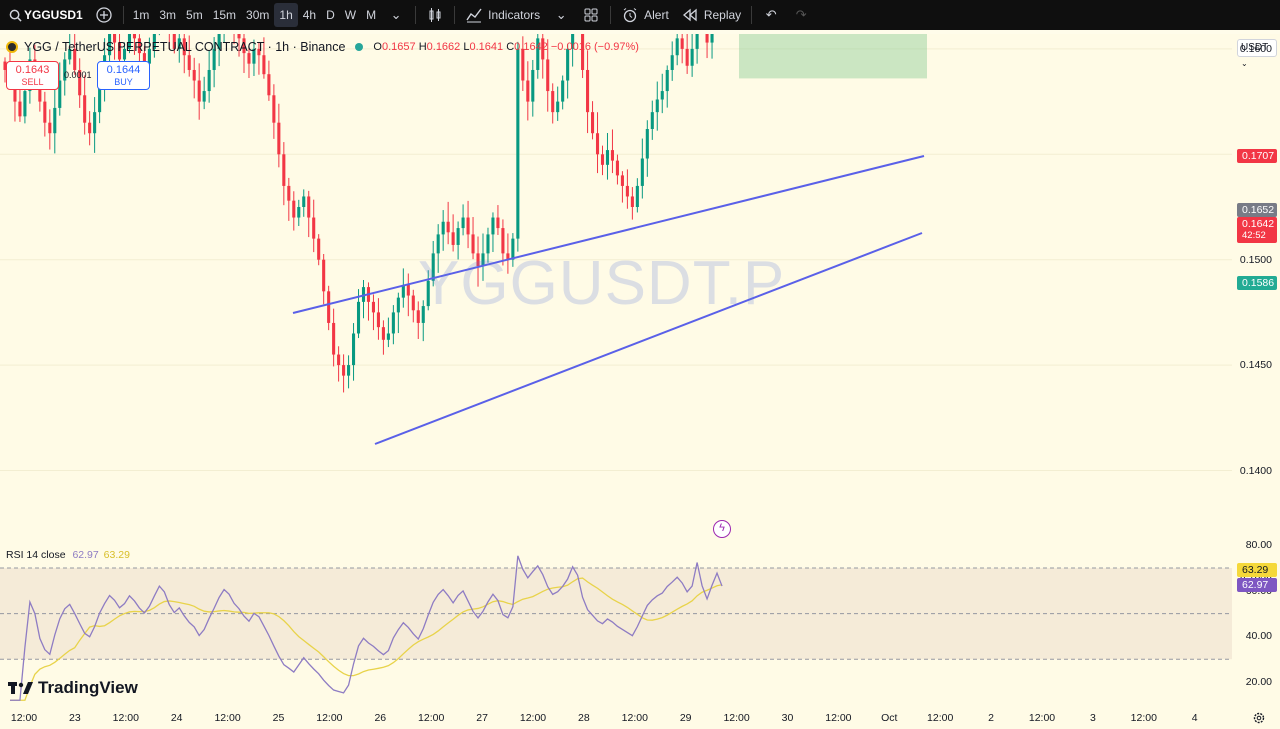  Describe the element at coordinates (435, 15) in the screenshot. I see `chart-type-button` at that location.